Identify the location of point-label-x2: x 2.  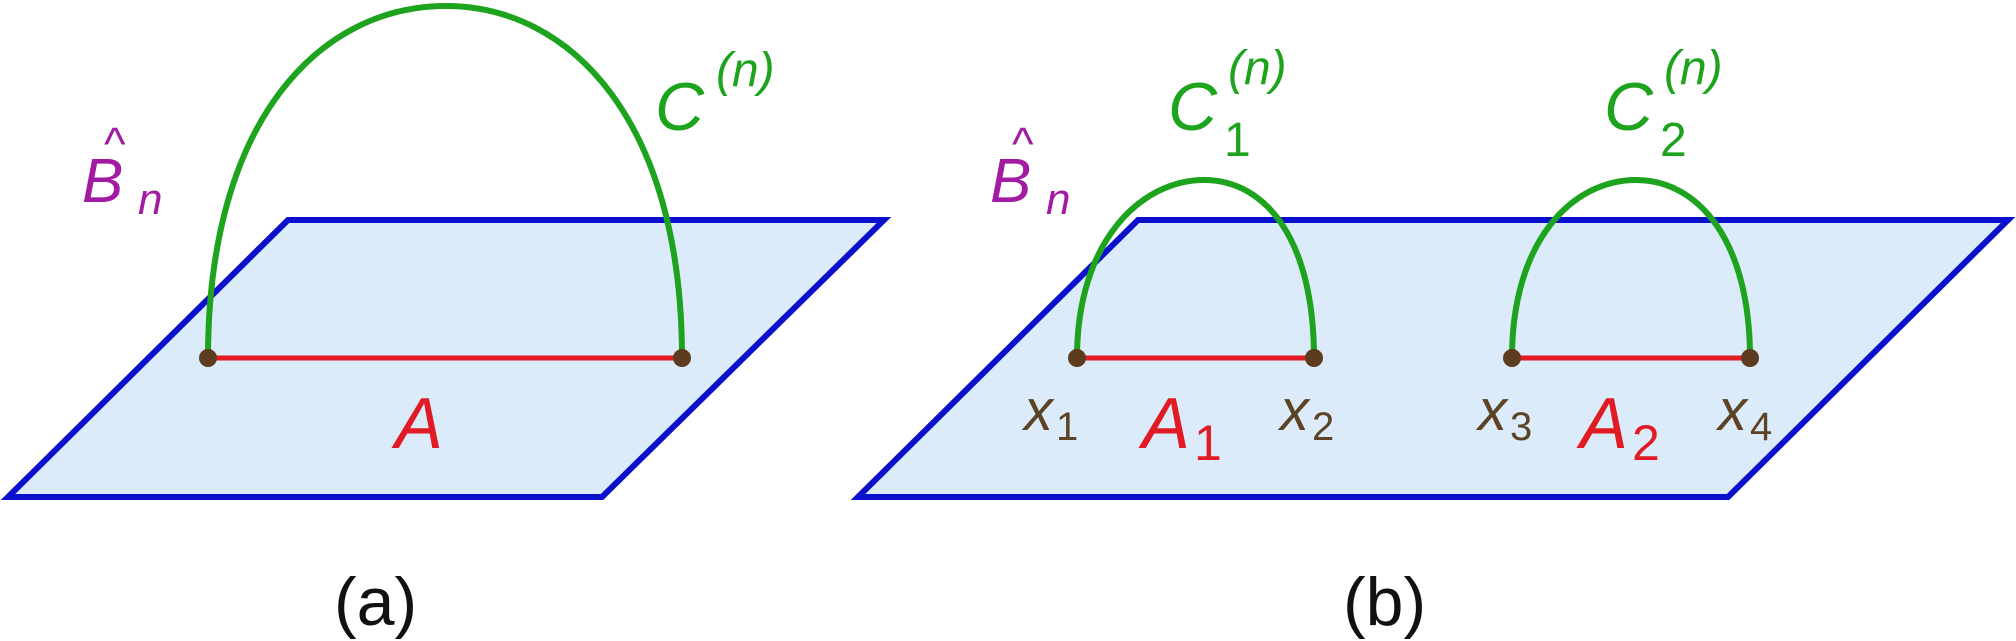
(1305, 413).